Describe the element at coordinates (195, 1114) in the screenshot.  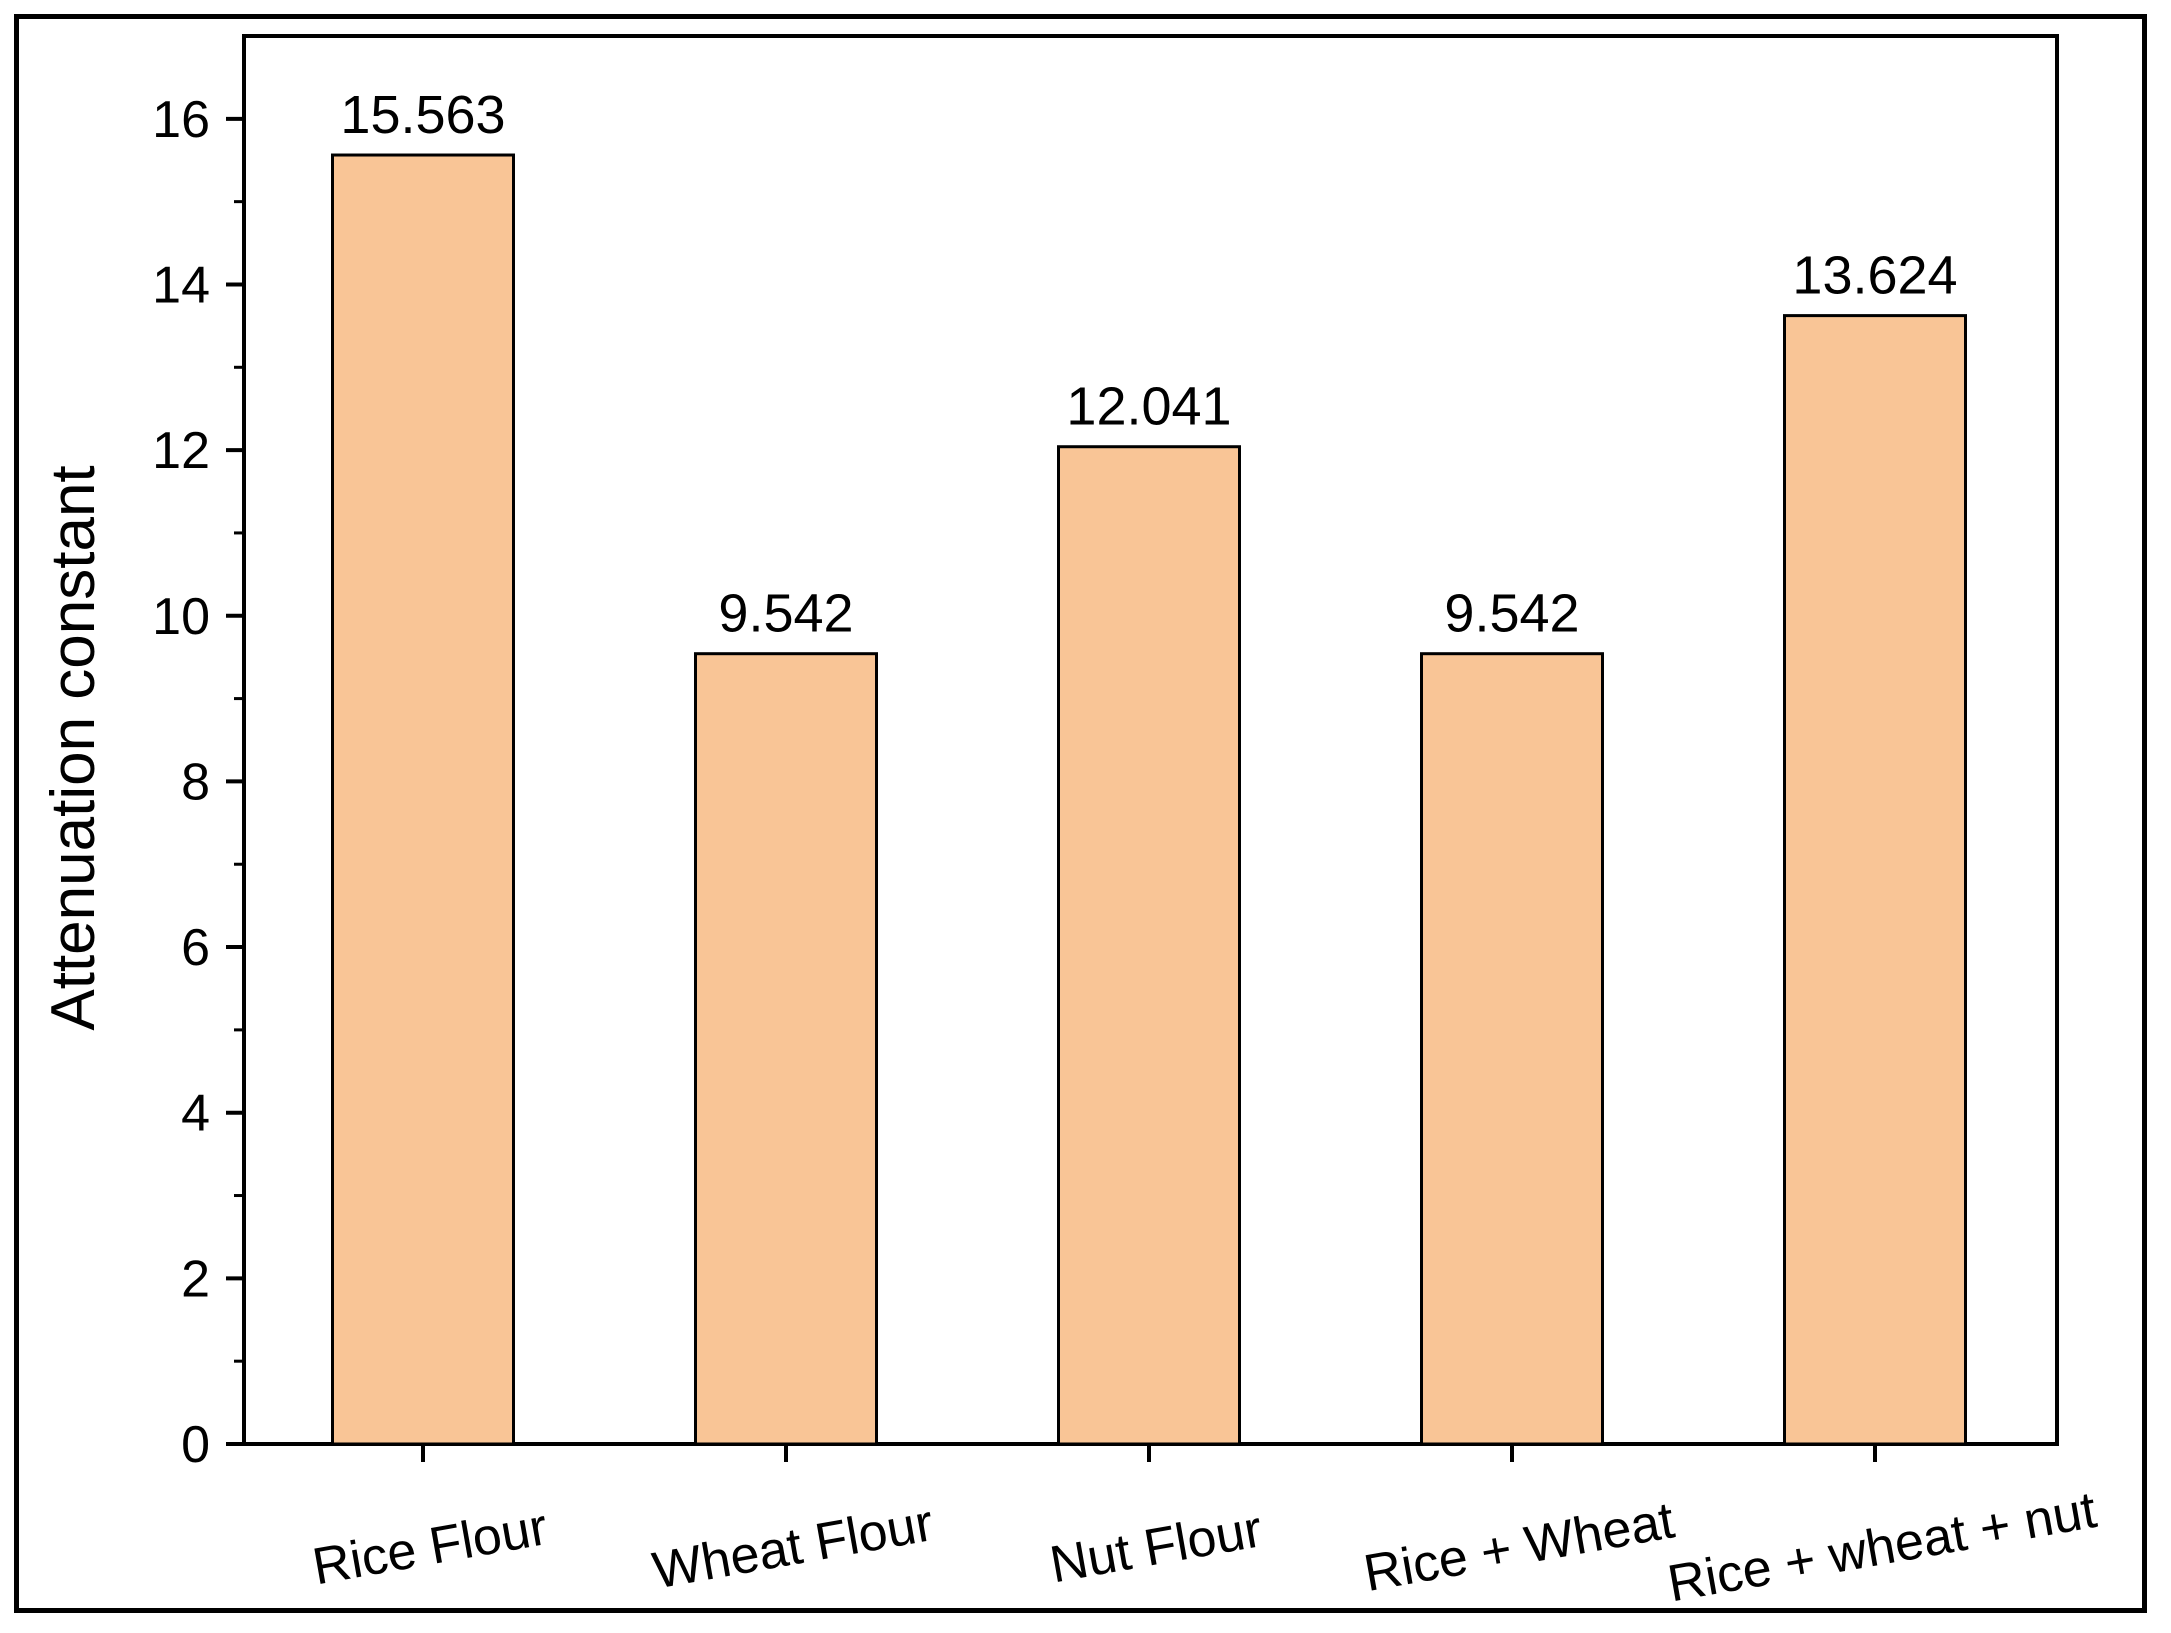
I see `y-tick-label: 4` at that location.